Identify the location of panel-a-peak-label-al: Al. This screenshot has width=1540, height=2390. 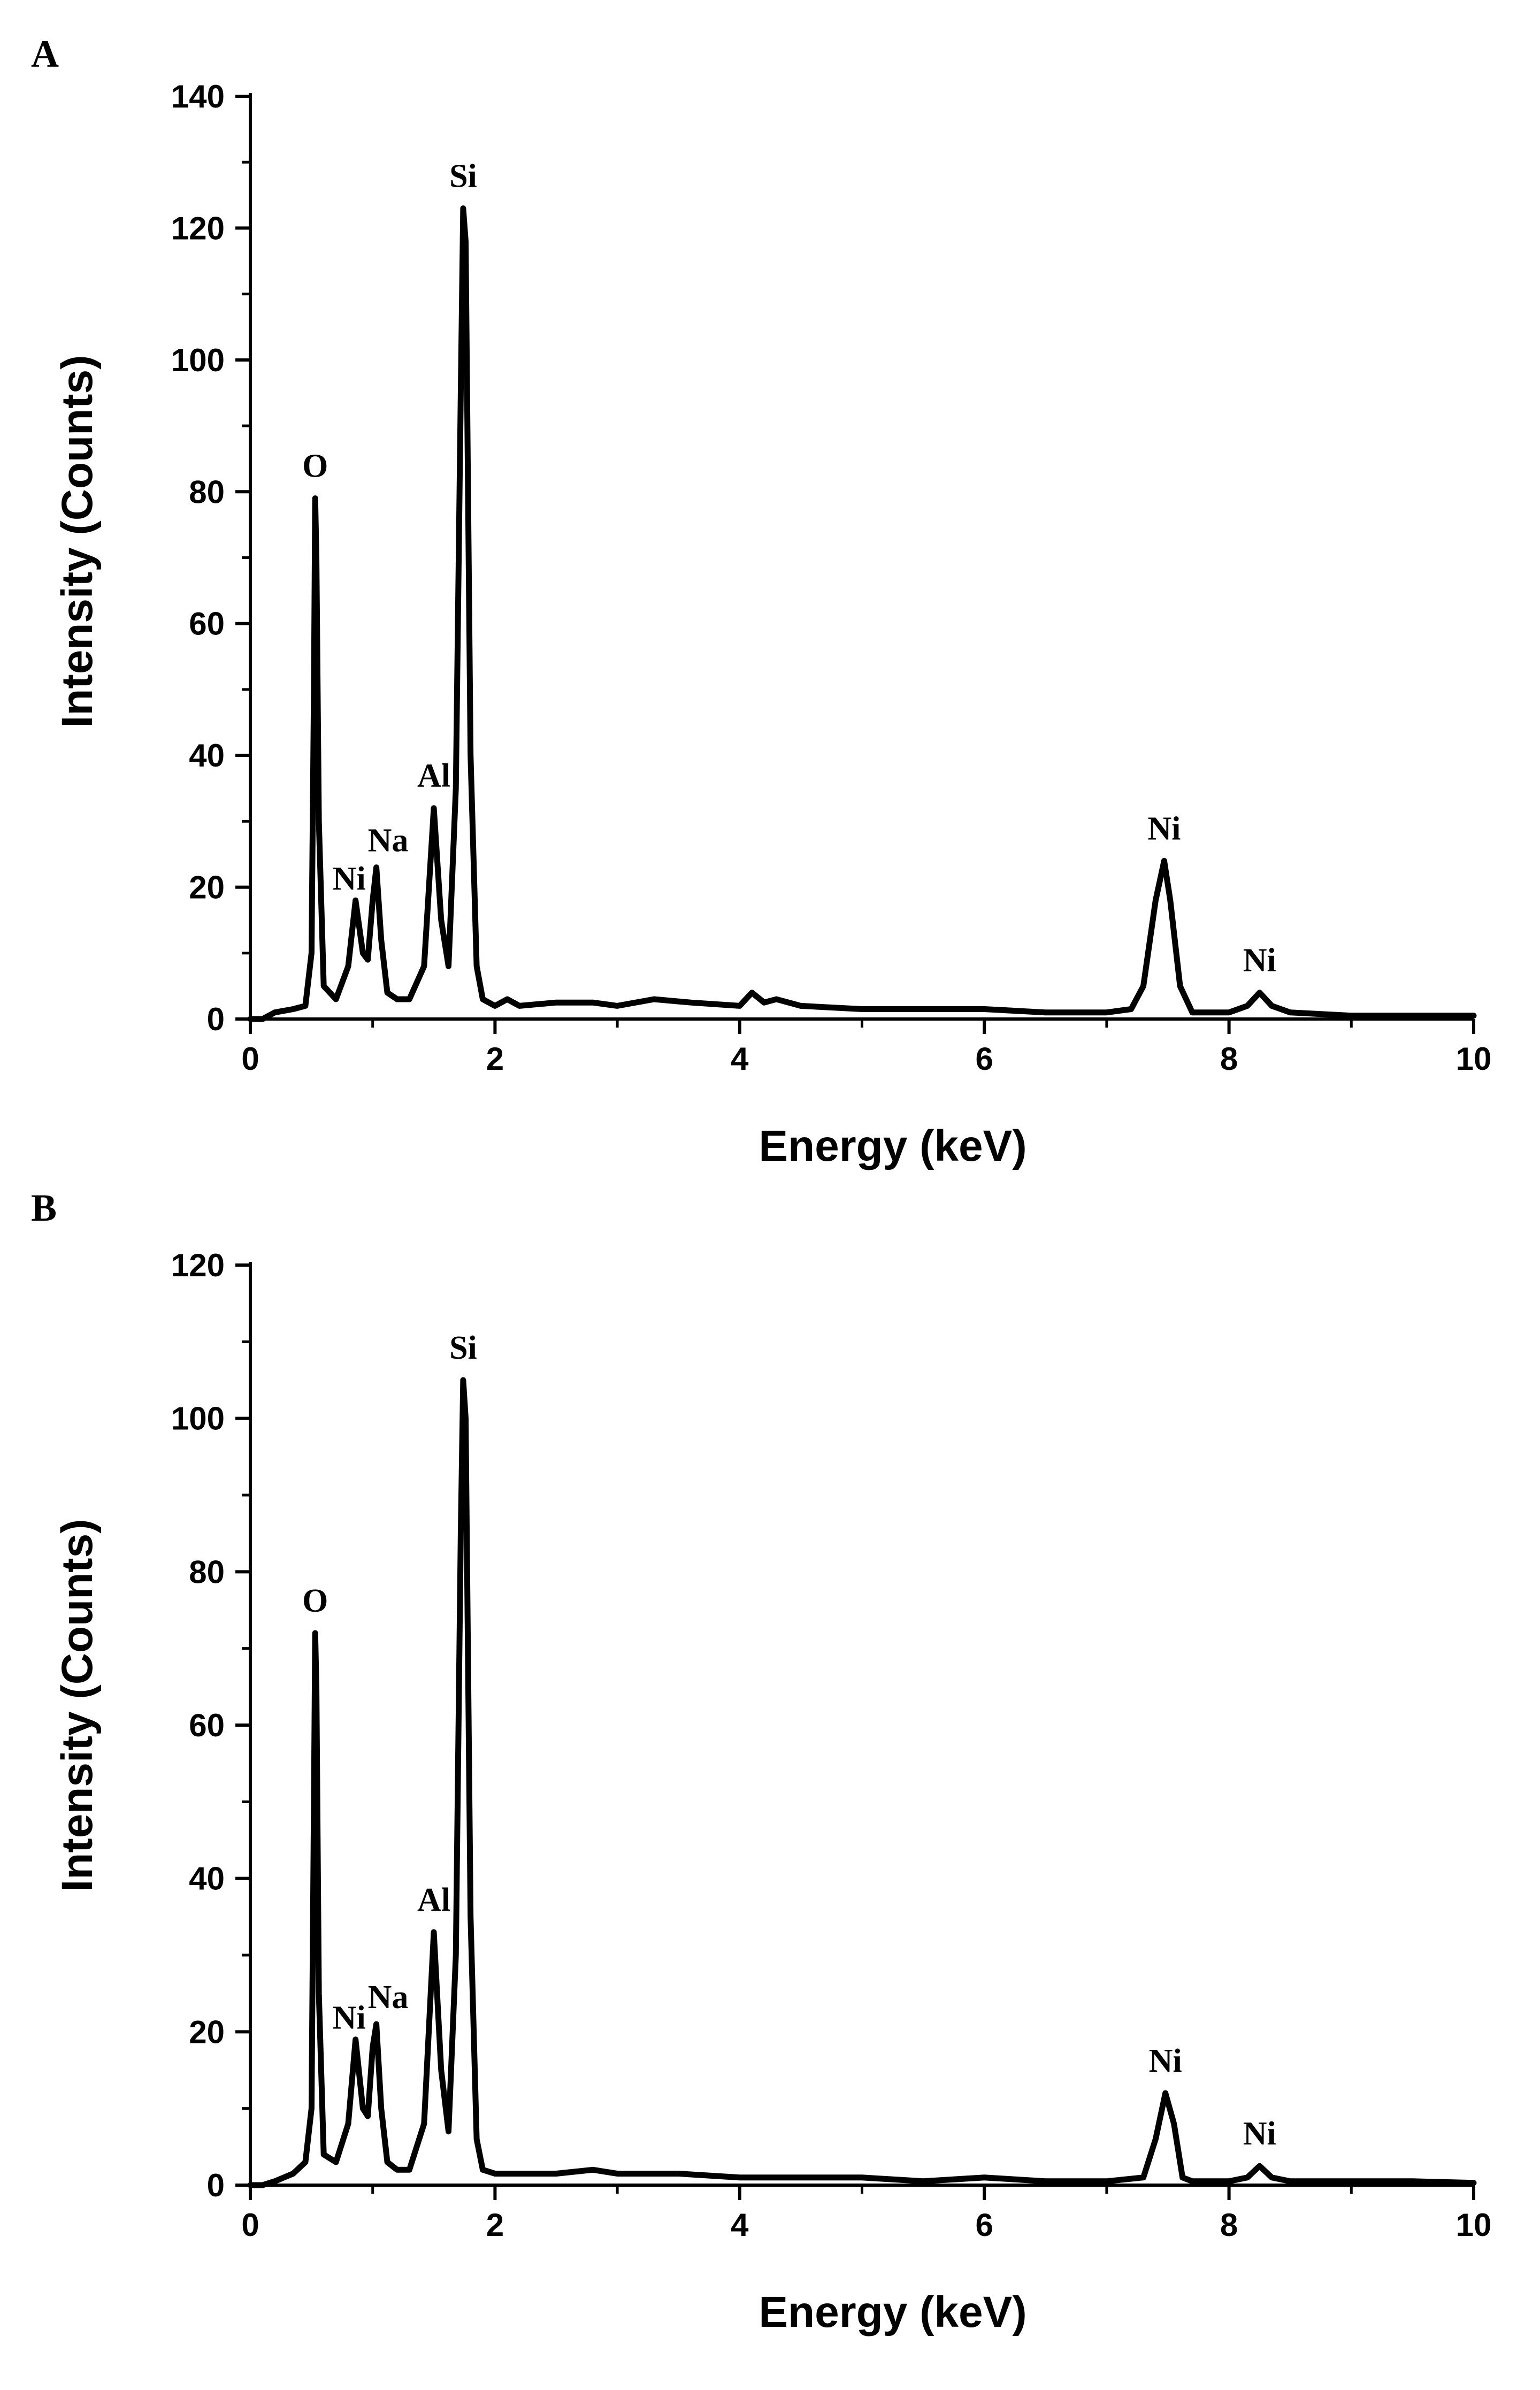
(433, 776).